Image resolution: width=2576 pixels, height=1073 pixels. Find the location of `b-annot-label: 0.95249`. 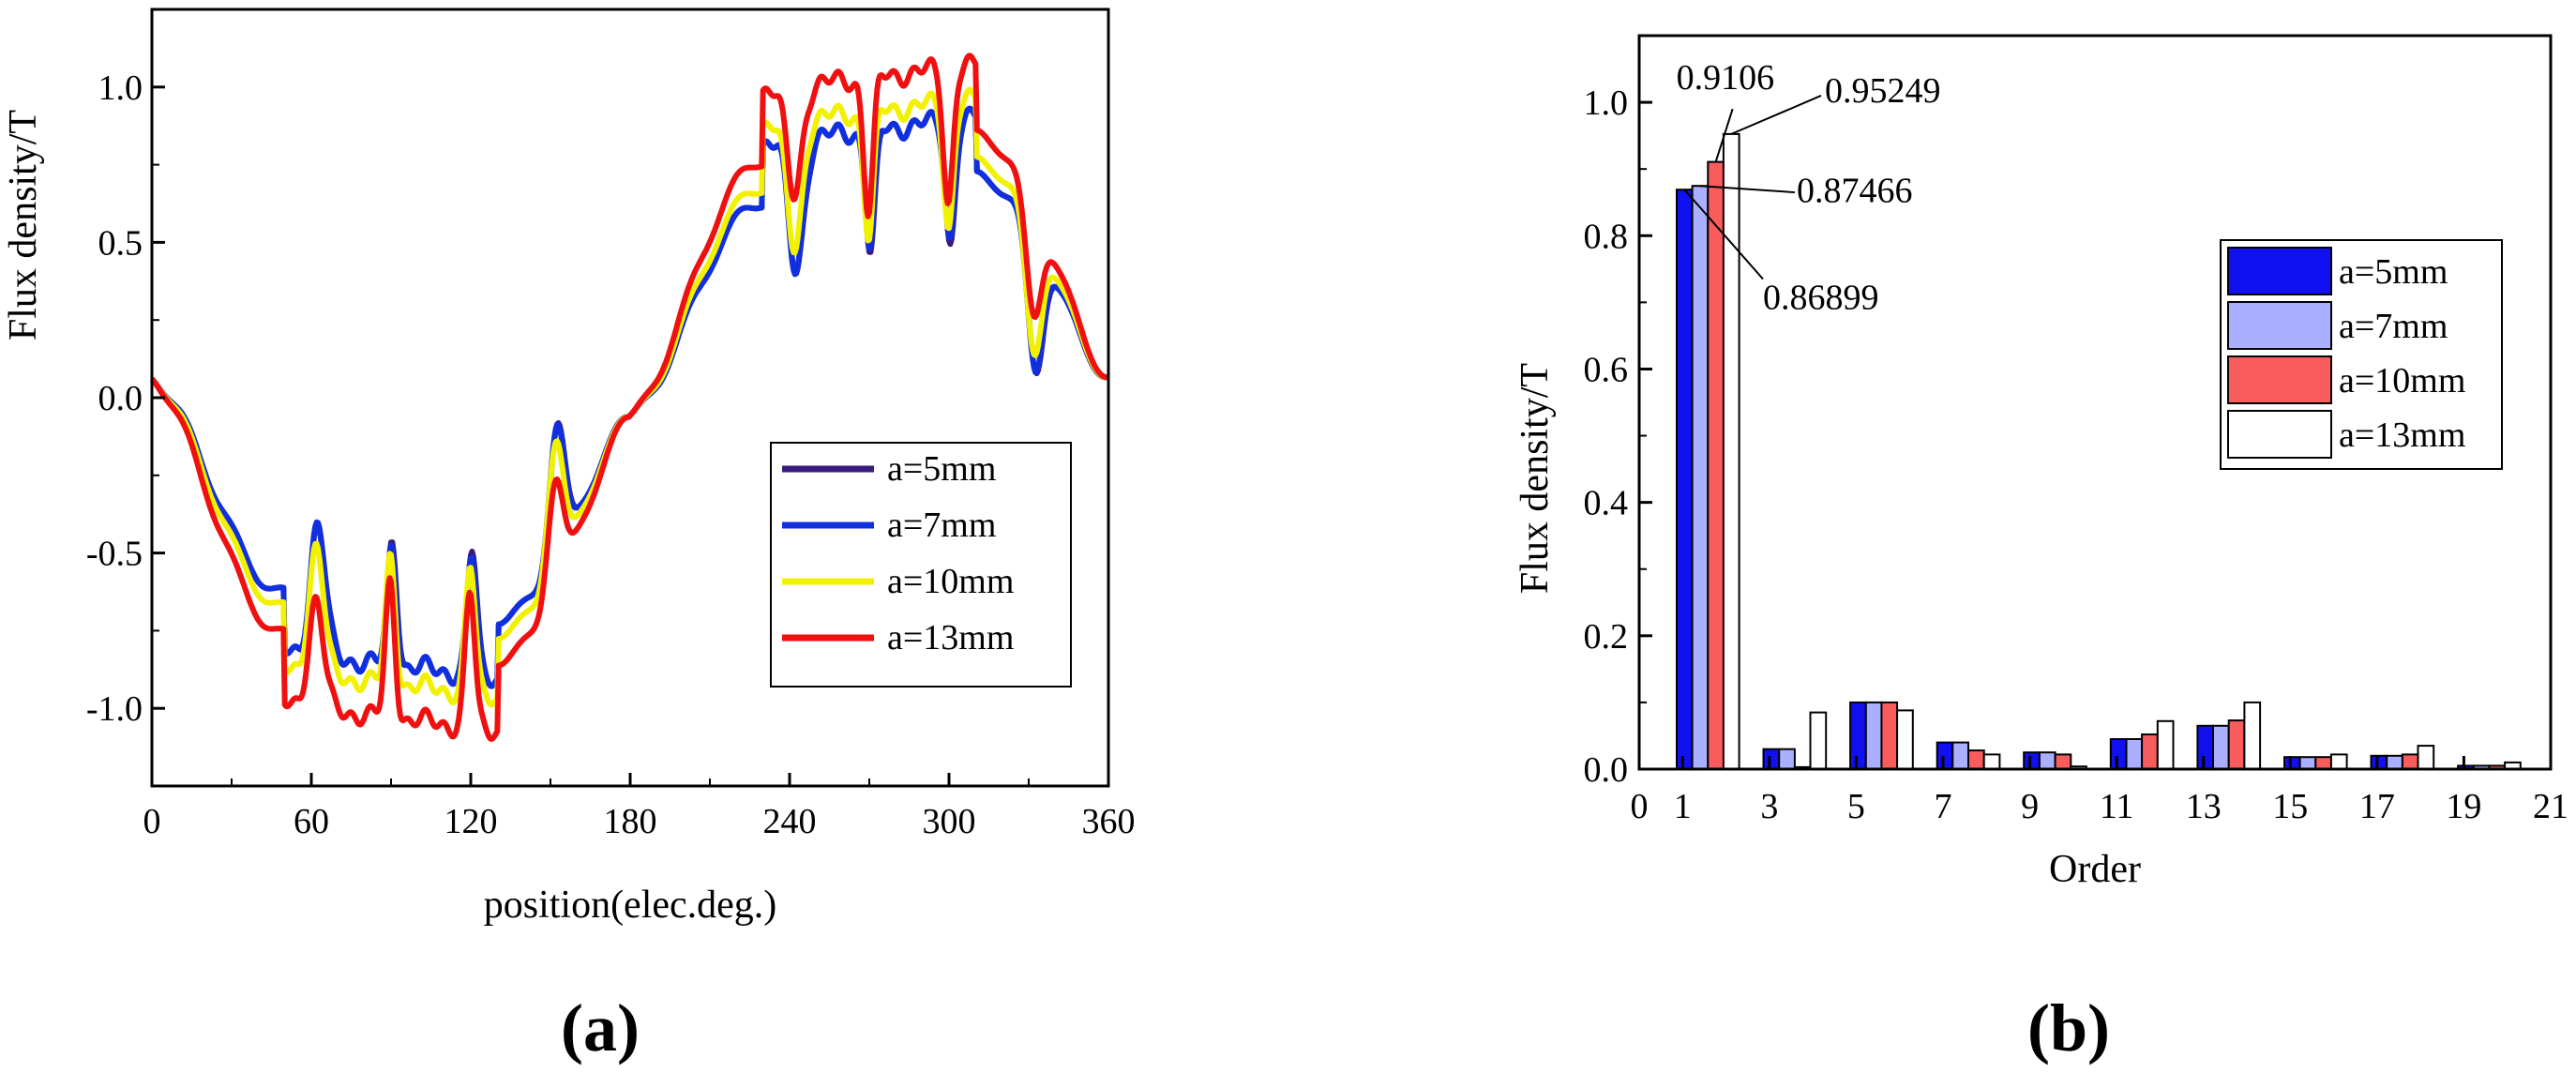

b-annot-label: 0.95249 is located at coordinates (1883, 91).